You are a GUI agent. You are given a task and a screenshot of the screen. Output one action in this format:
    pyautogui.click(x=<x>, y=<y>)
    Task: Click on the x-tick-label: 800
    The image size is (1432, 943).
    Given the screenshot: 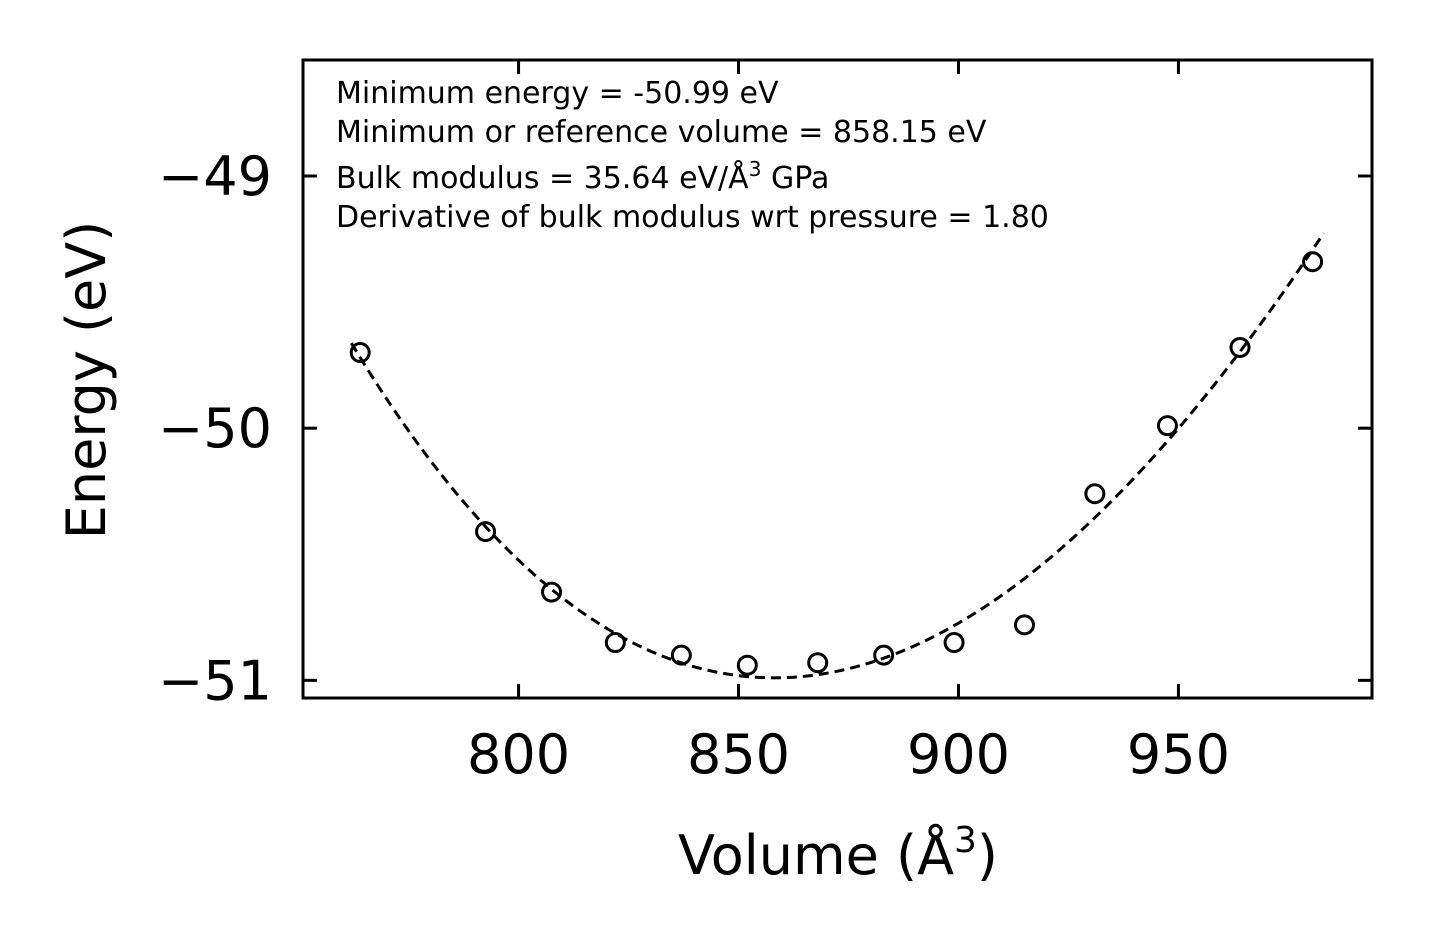 What is the action you would take?
    pyautogui.click(x=518, y=754)
    